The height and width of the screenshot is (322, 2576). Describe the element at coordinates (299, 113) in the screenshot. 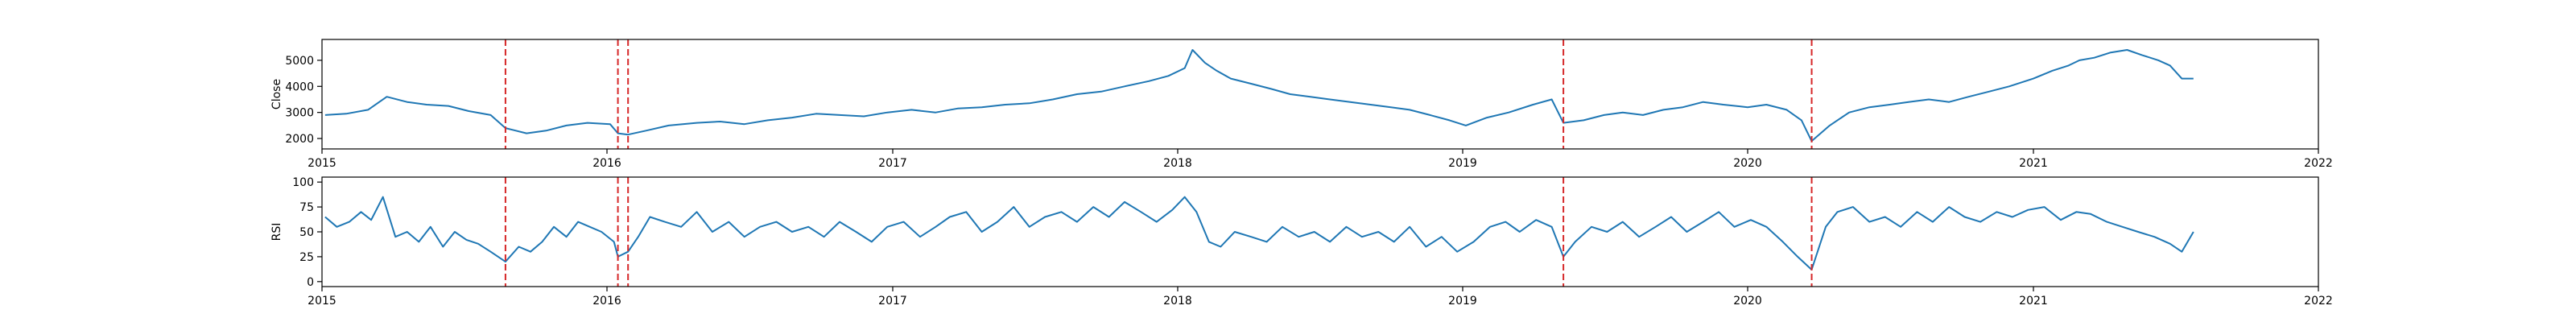

I see `y-tick-label: 3000` at that location.